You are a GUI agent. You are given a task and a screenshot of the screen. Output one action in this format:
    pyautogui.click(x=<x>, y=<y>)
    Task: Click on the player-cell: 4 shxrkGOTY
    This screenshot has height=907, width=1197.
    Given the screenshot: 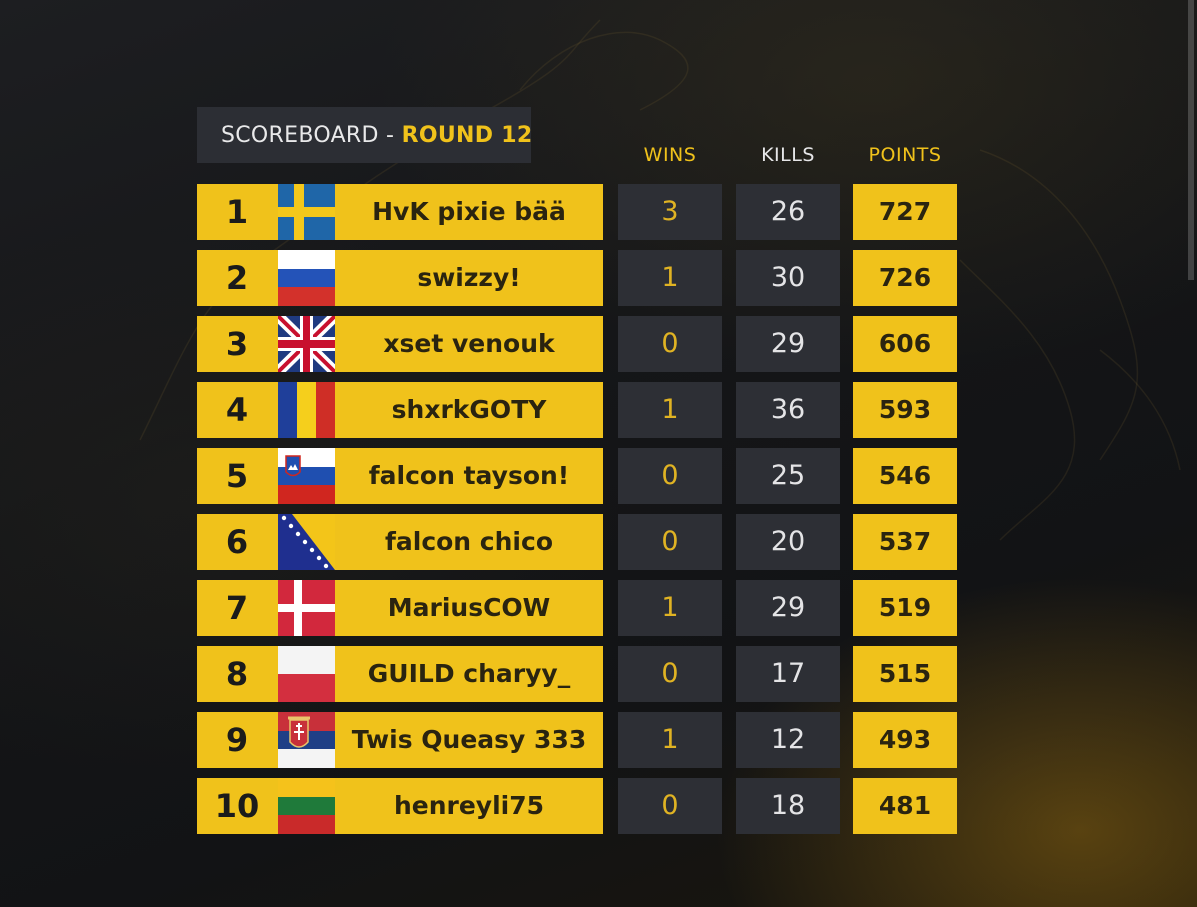 What is the action you would take?
    pyautogui.click(x=400, y=410)
    